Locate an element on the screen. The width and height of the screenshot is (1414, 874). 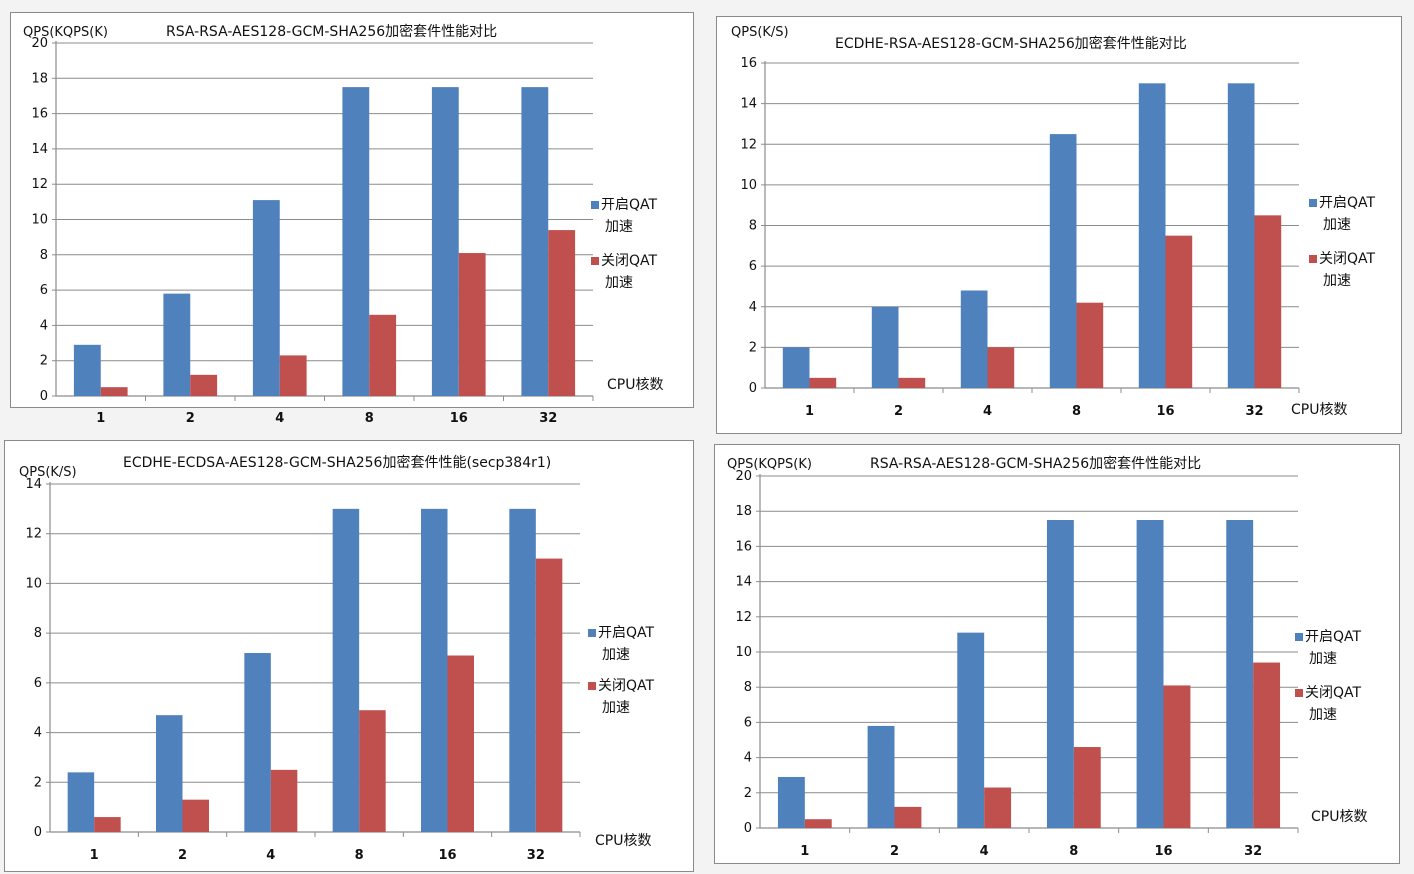
y-tick-label: 16 is located at coordinates (39, 114).